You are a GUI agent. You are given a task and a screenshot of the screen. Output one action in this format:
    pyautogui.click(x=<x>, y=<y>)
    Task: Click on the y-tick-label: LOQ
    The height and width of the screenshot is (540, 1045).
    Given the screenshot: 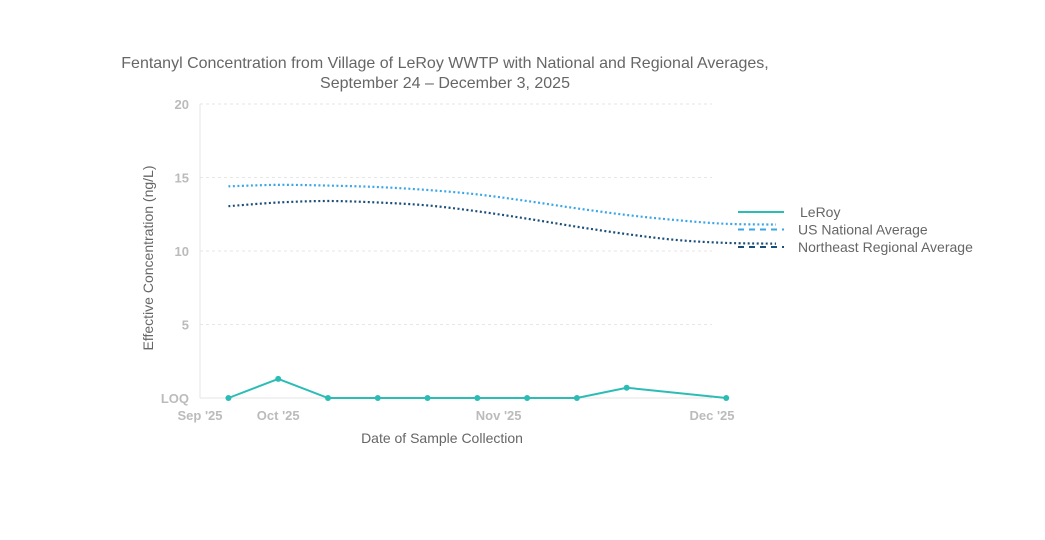 What is the action you would take?
    pyautogui.click(x=175, y=398)
    